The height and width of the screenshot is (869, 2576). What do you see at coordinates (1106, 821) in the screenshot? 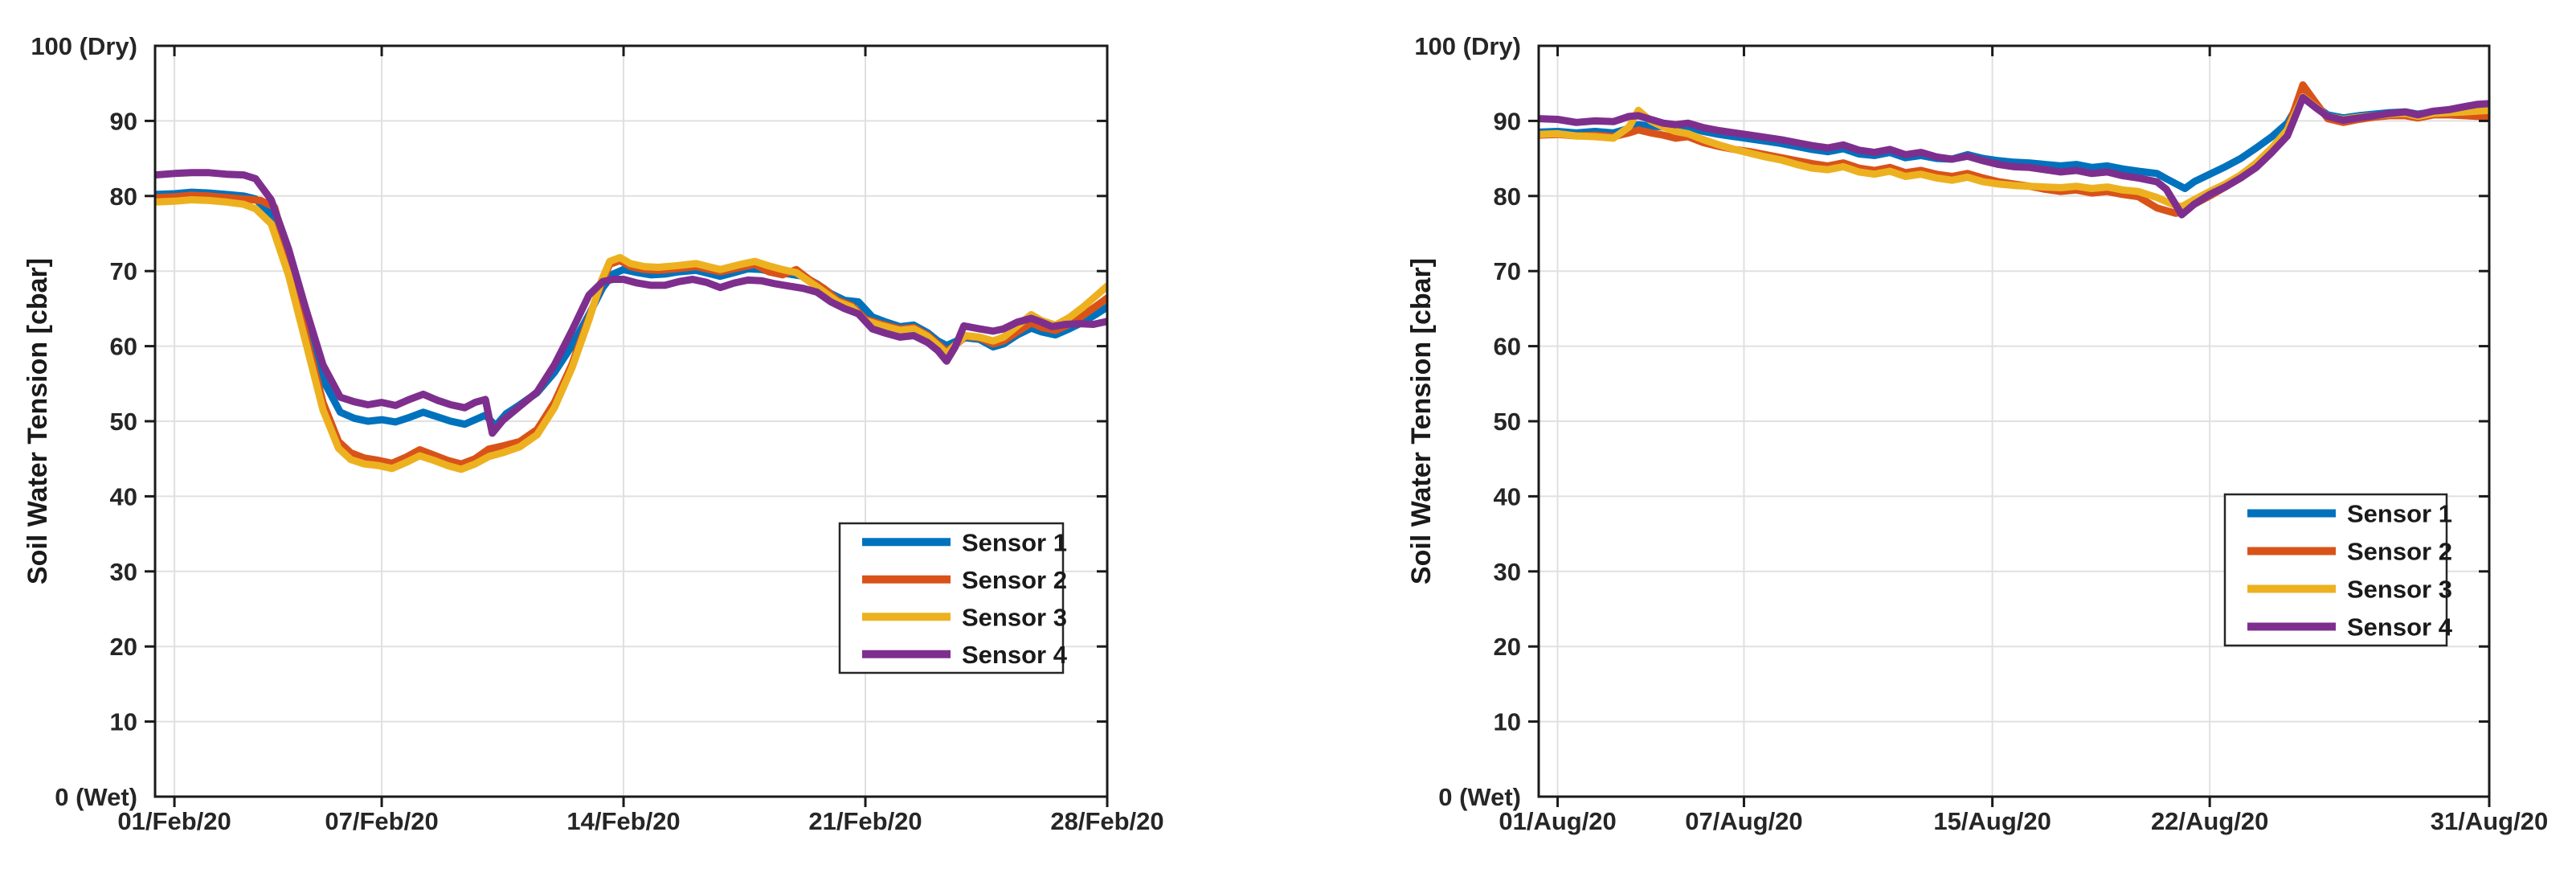
I see `x-tick-label: 28/Feb/20` at bounding box center [1106, 821].